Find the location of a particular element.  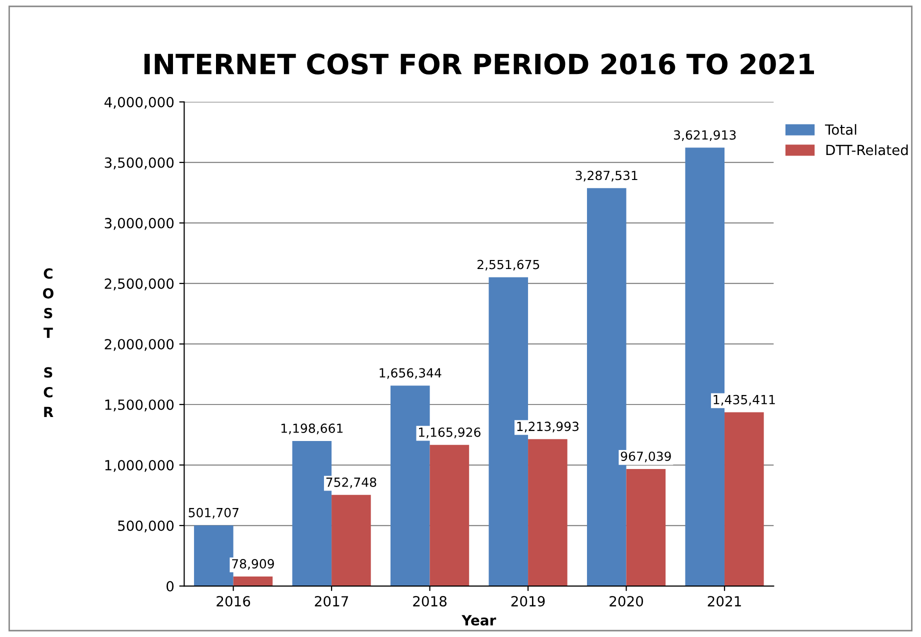

y-tick-label: 2,500,000 is located at coordinates (139, 284).